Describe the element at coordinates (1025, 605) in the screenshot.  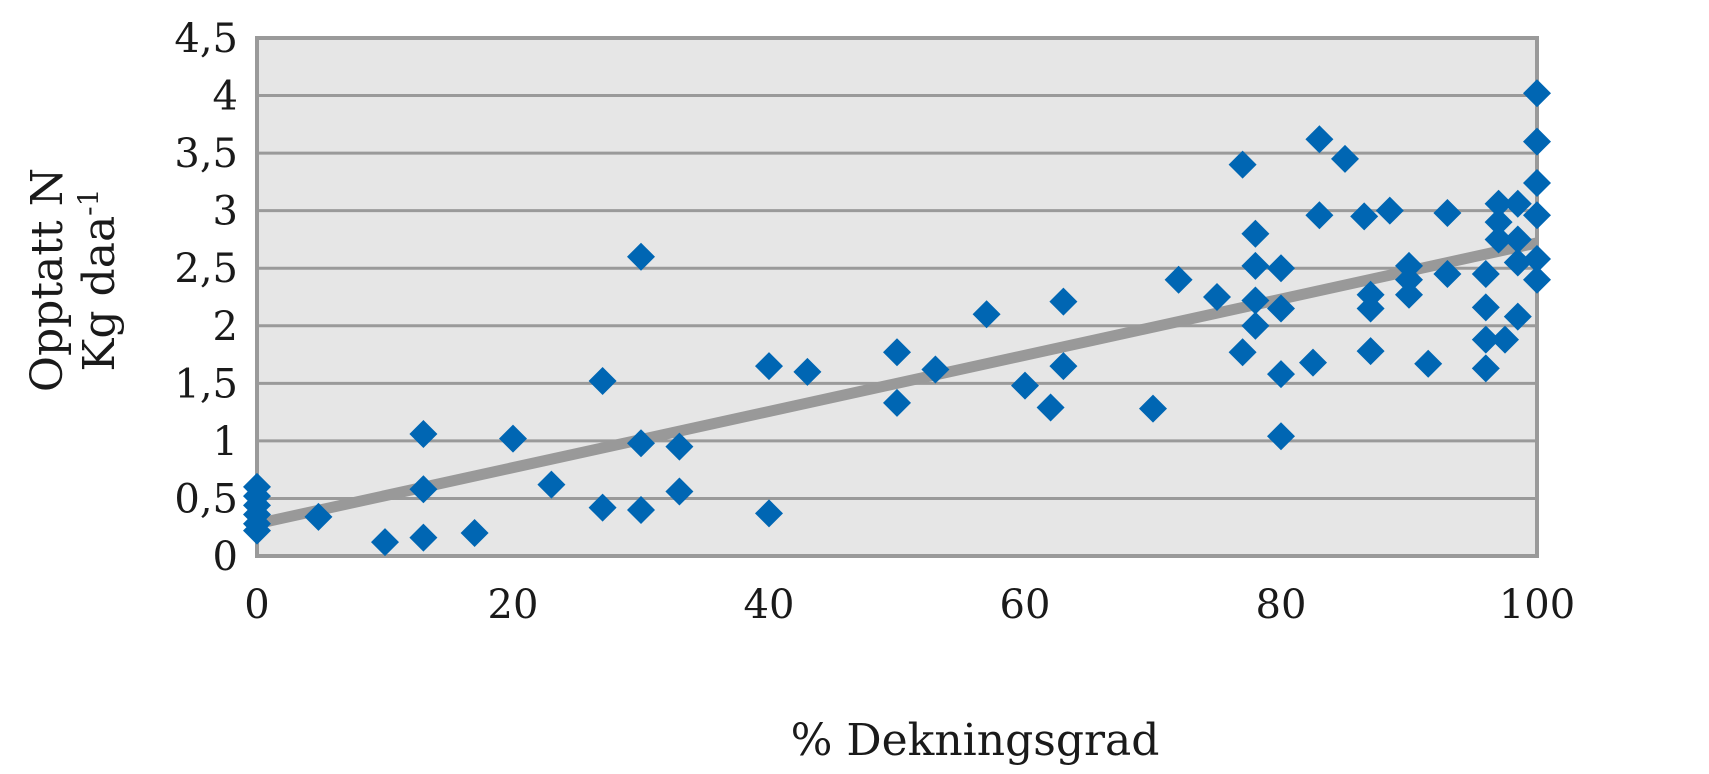
I see `x-tick-label: 60` at that location.